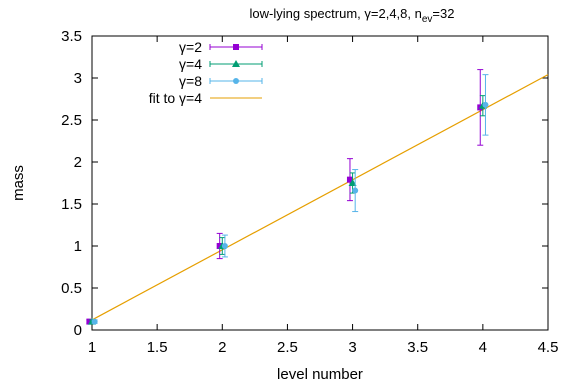 Image resolution: width=562 pixels, height=389 pixels. What do you see at coordinates (18, 183) in the screenshot?
I see `y-axis-label: mass` at bounding box center [18, 183].